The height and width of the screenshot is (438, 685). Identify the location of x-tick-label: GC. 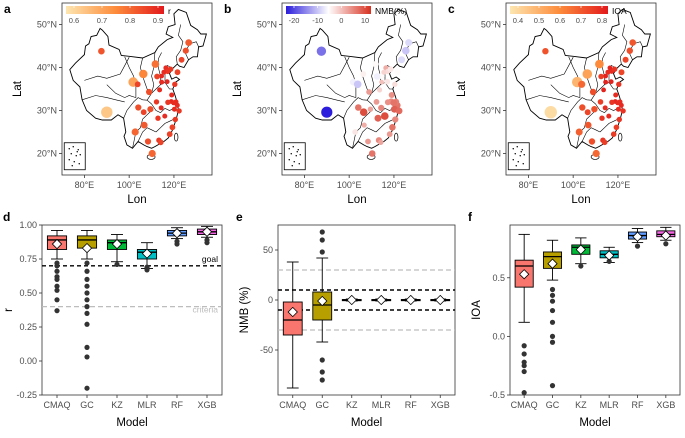
(553, 405).